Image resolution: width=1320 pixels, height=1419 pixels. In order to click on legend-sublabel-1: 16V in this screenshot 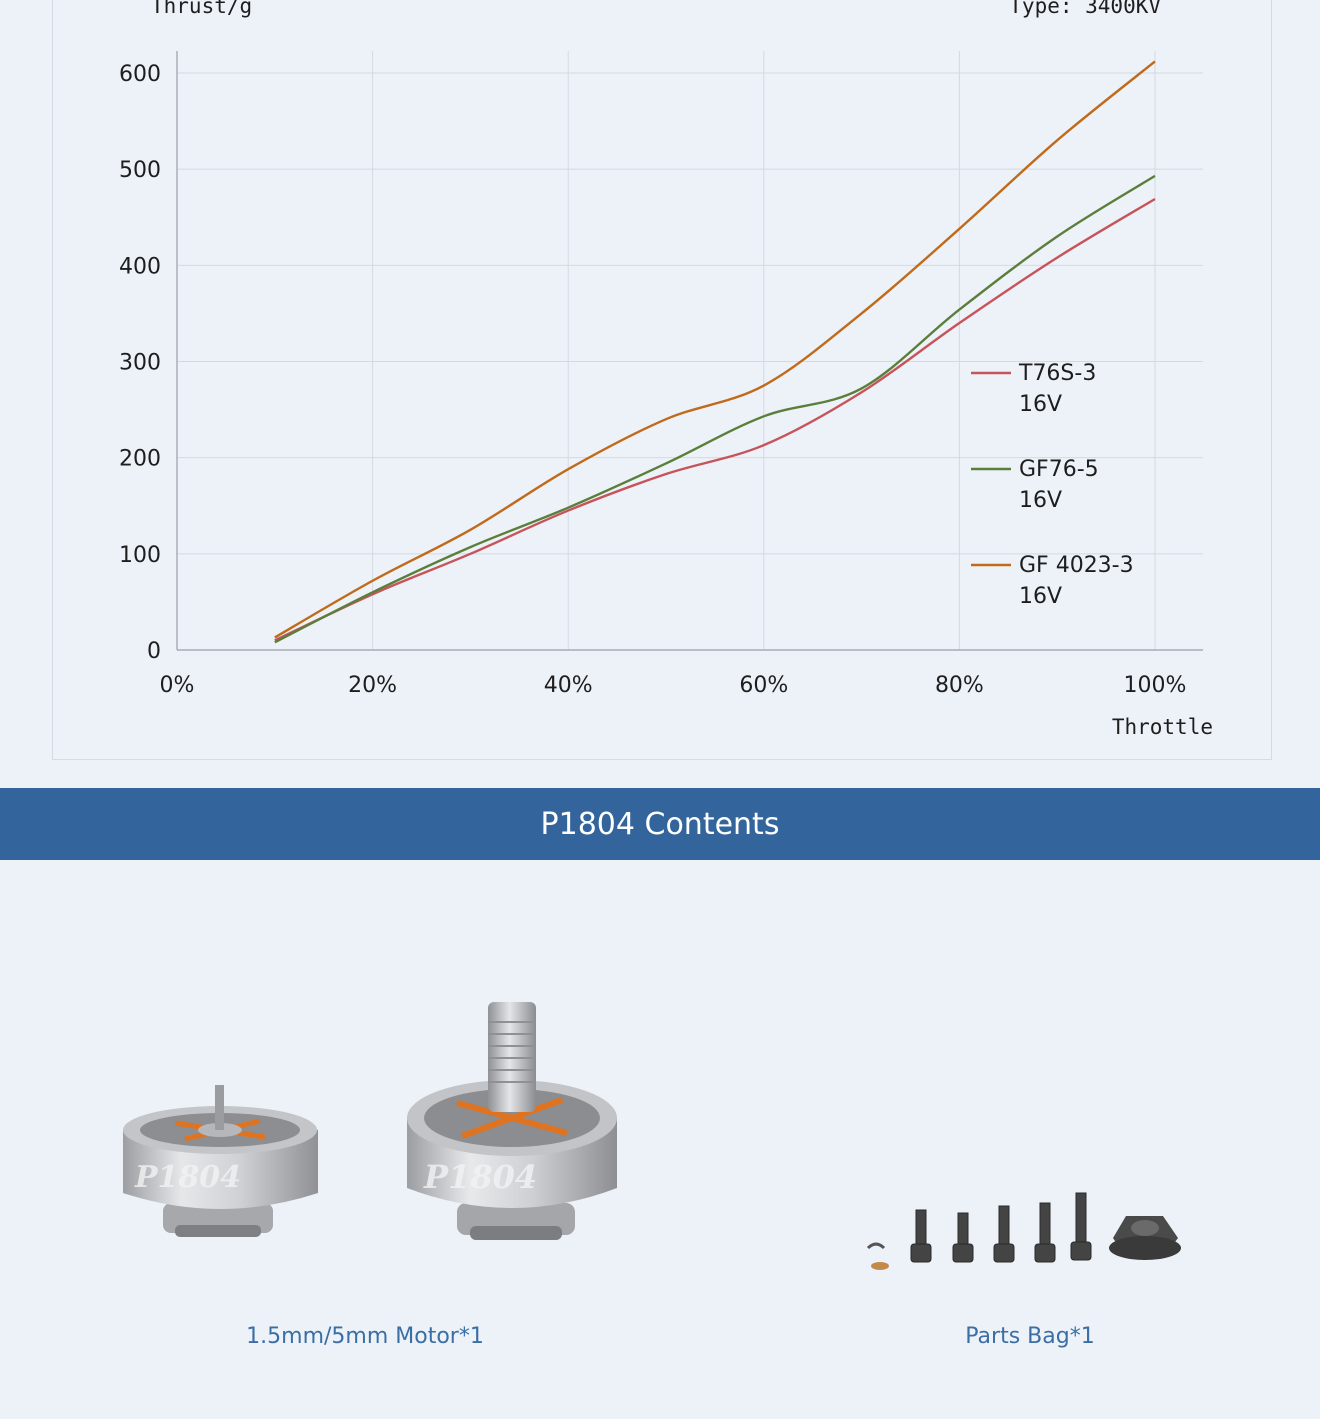, I will do `click(1040, 404)`.